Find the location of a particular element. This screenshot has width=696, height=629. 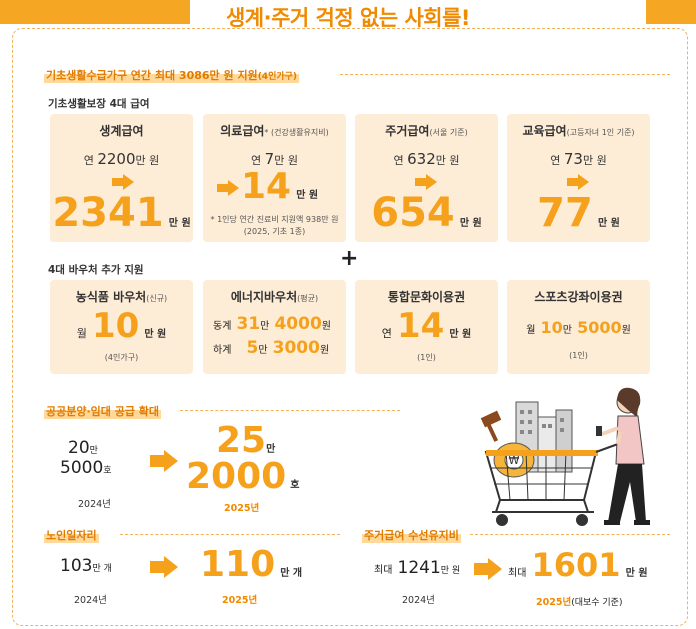

section2-after-line1: 25만 is located at coordinates (246, 440).